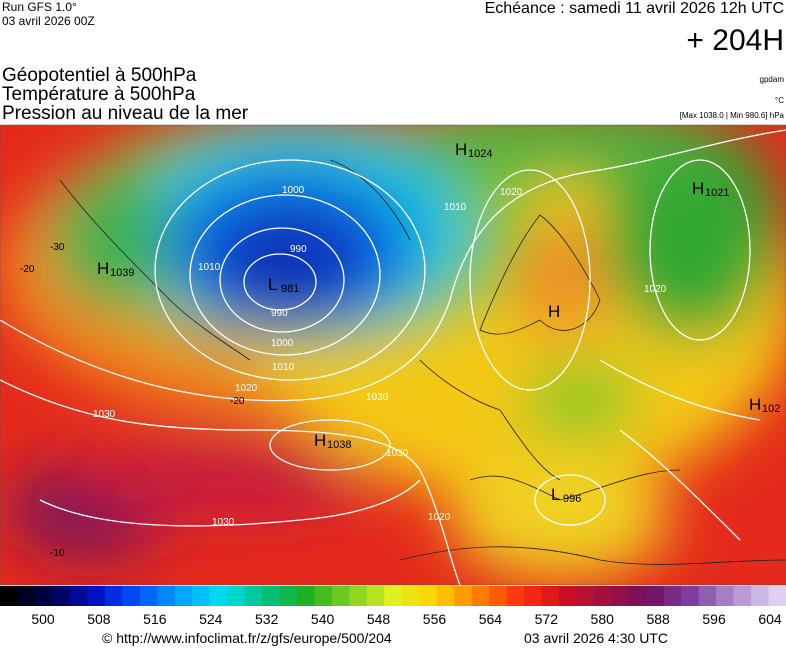 The height and width of the screenshot is (648, 786). What do you see at coordinates (379, 619) in the screenshot?
I see `colorbar-label: 548` at bounding box center [379, 619].